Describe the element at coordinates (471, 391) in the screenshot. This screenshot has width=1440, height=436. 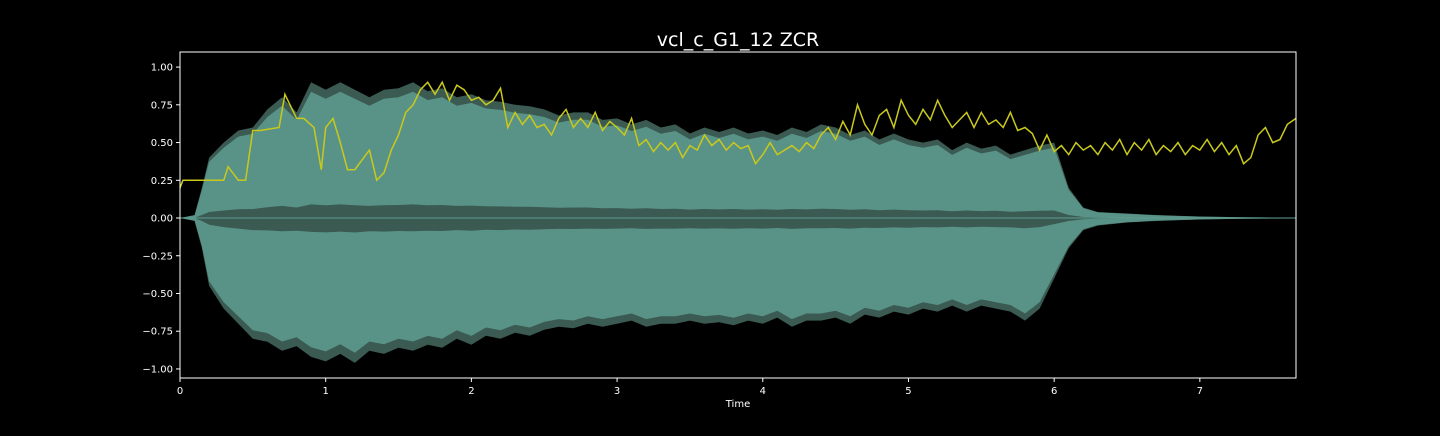
I see `x-tick-label: 2` at that location.